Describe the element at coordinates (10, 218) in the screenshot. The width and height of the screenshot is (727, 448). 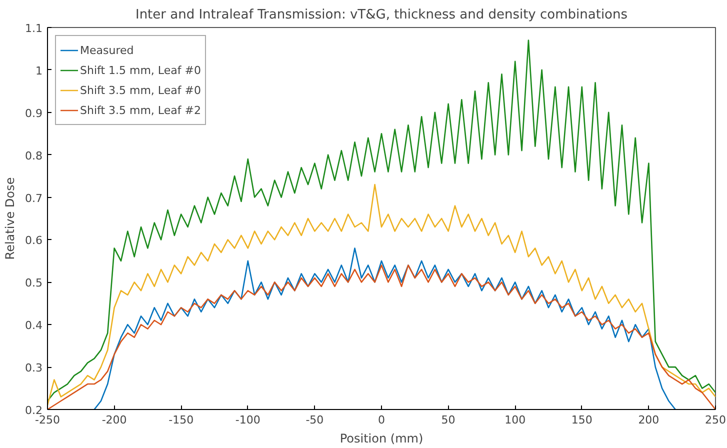
I see `y-axis-title: Relative Dose` at that location.